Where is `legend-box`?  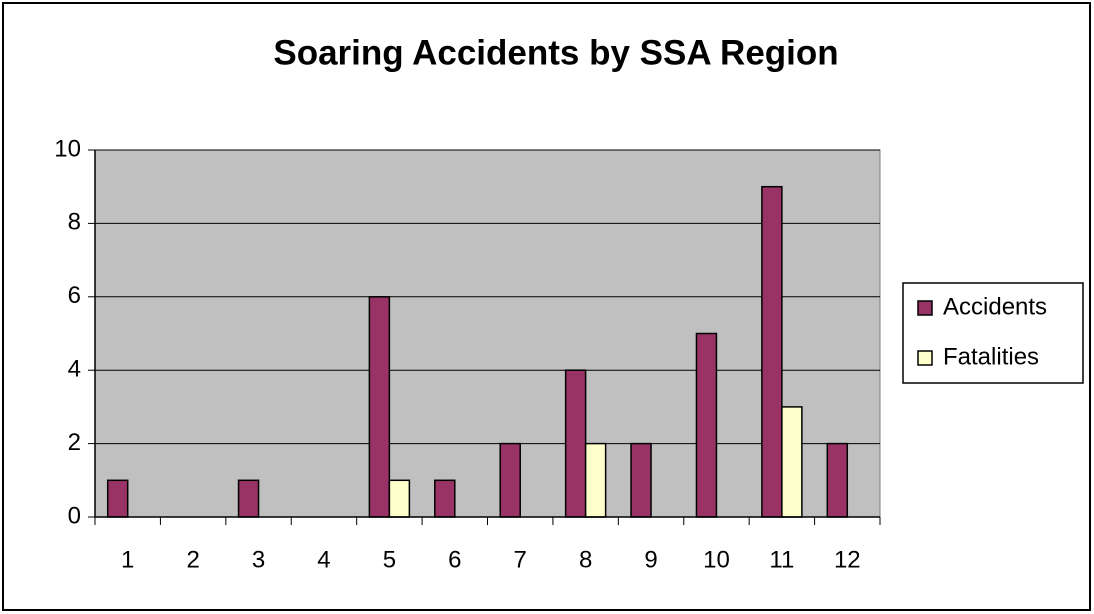
legend-box is located at coordinates (993, 333).